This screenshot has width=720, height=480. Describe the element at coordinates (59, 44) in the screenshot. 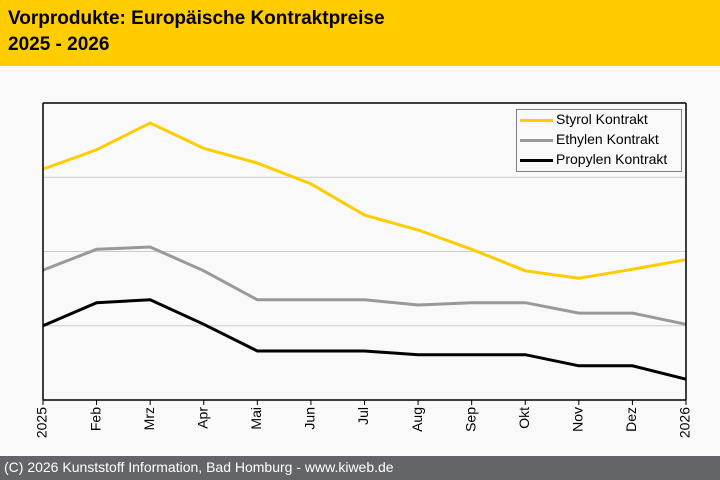

I see `chart-subtitle-years: 2025 - 2026` at that location.